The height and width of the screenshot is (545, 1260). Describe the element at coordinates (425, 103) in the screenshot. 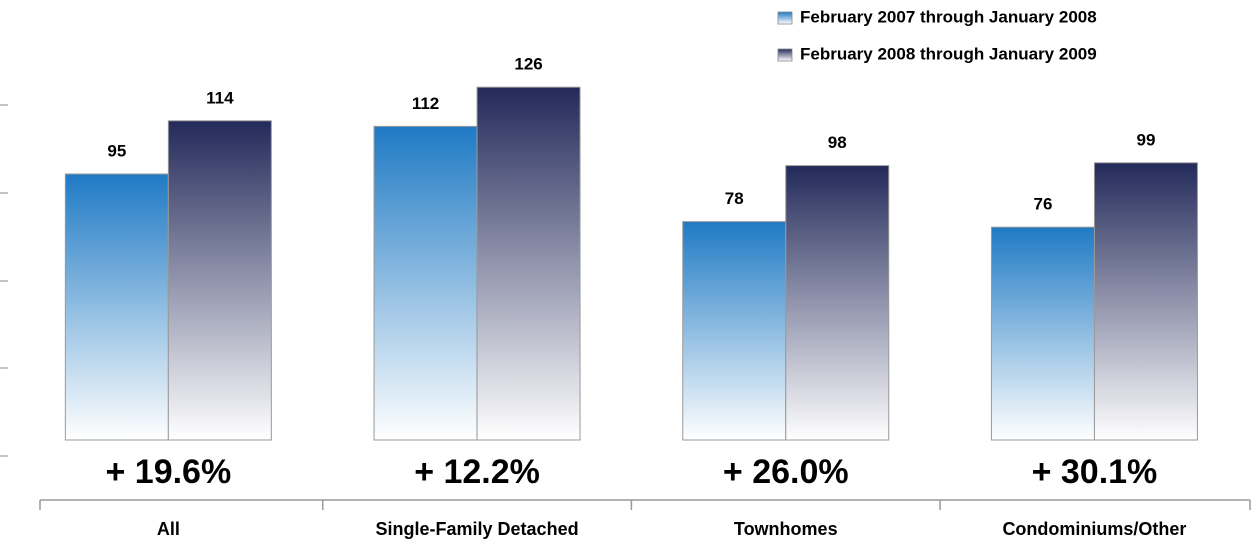

I see `value-label: 112` at that location.